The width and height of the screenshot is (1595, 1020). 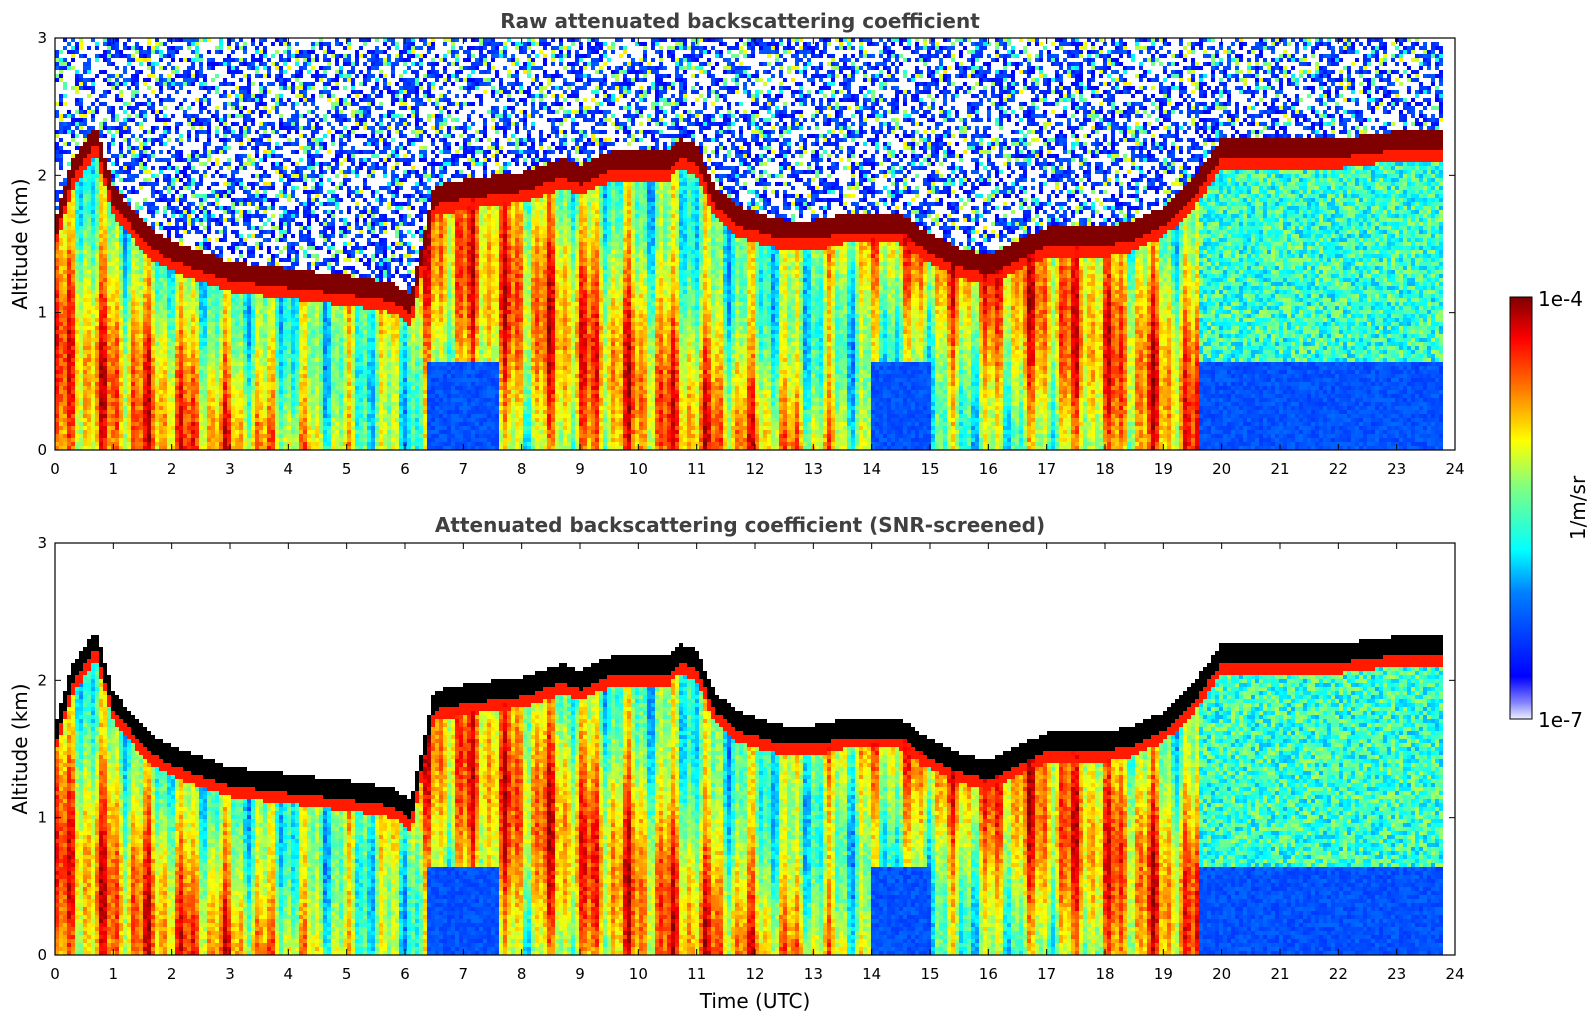 I want to click on panel1-y-axis-label: Altitude (km), so click(x=20, y=243).